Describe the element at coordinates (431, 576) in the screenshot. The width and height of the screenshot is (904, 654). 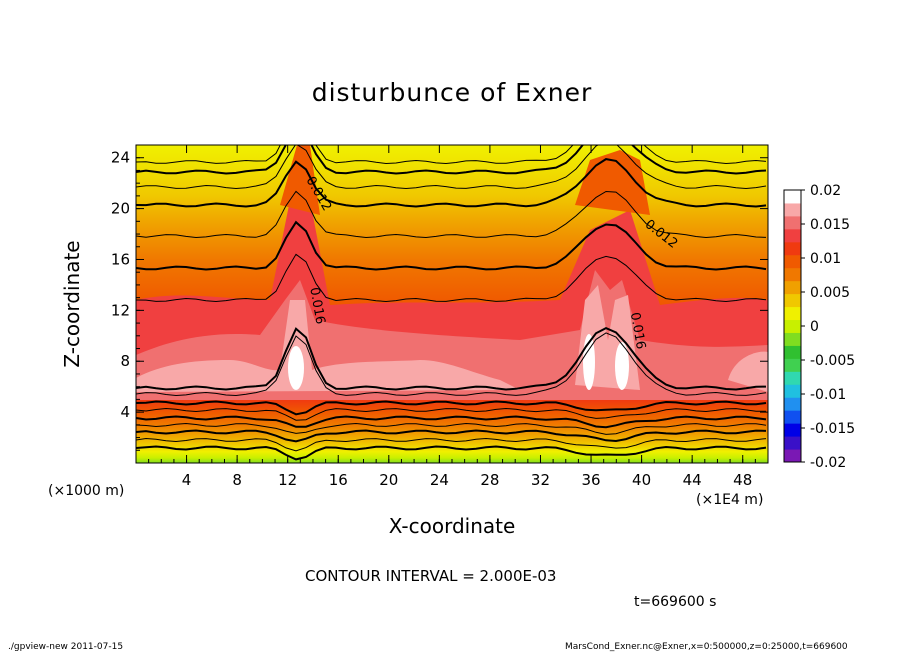
I see `contour-interval-text: CONTOUR INTERVAL = 2.000E-03` at that location.